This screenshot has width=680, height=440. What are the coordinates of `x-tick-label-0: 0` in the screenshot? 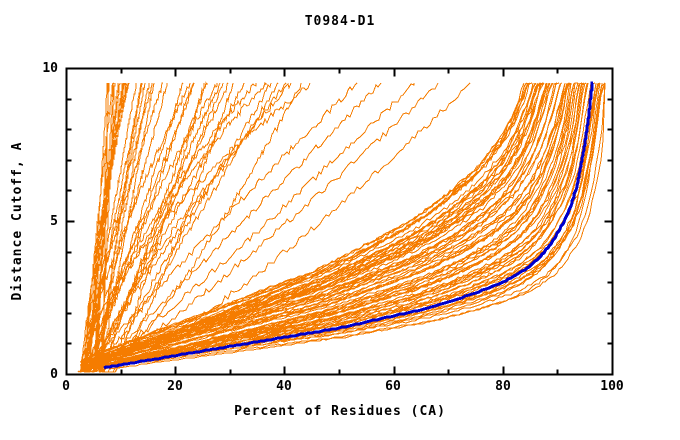 It's located at (66, 386).